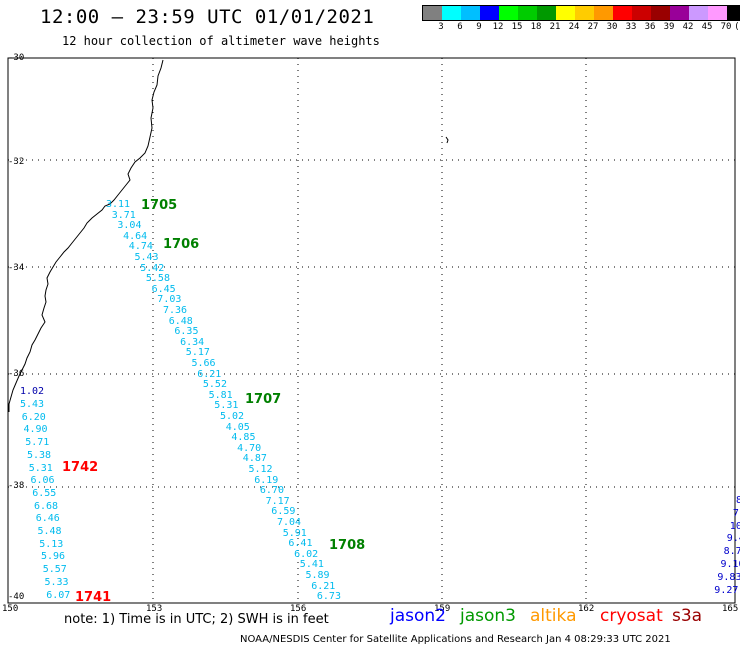 The height and width of the screenshot is (650, 740). What do you see at coordinates (16, 597) in the screenshot?
I see `lat-label: -40` at bounding box center [16, 597].